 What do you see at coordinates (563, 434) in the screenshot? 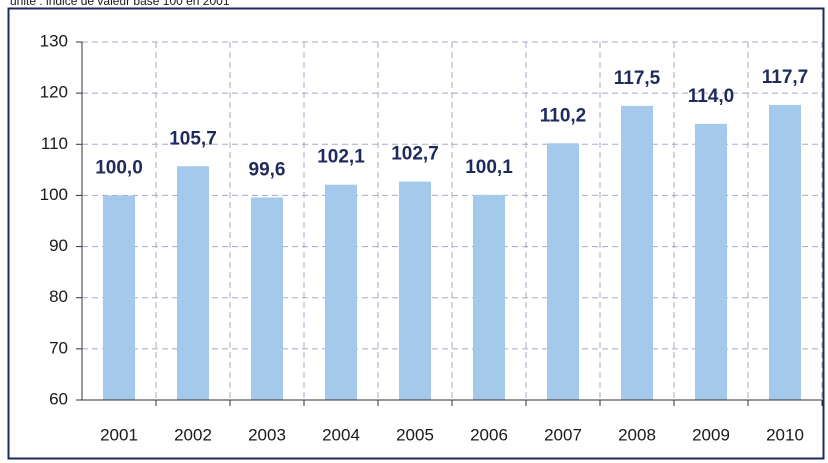
I see `x-tick-label: 2007` at bounding box center [563, 434].